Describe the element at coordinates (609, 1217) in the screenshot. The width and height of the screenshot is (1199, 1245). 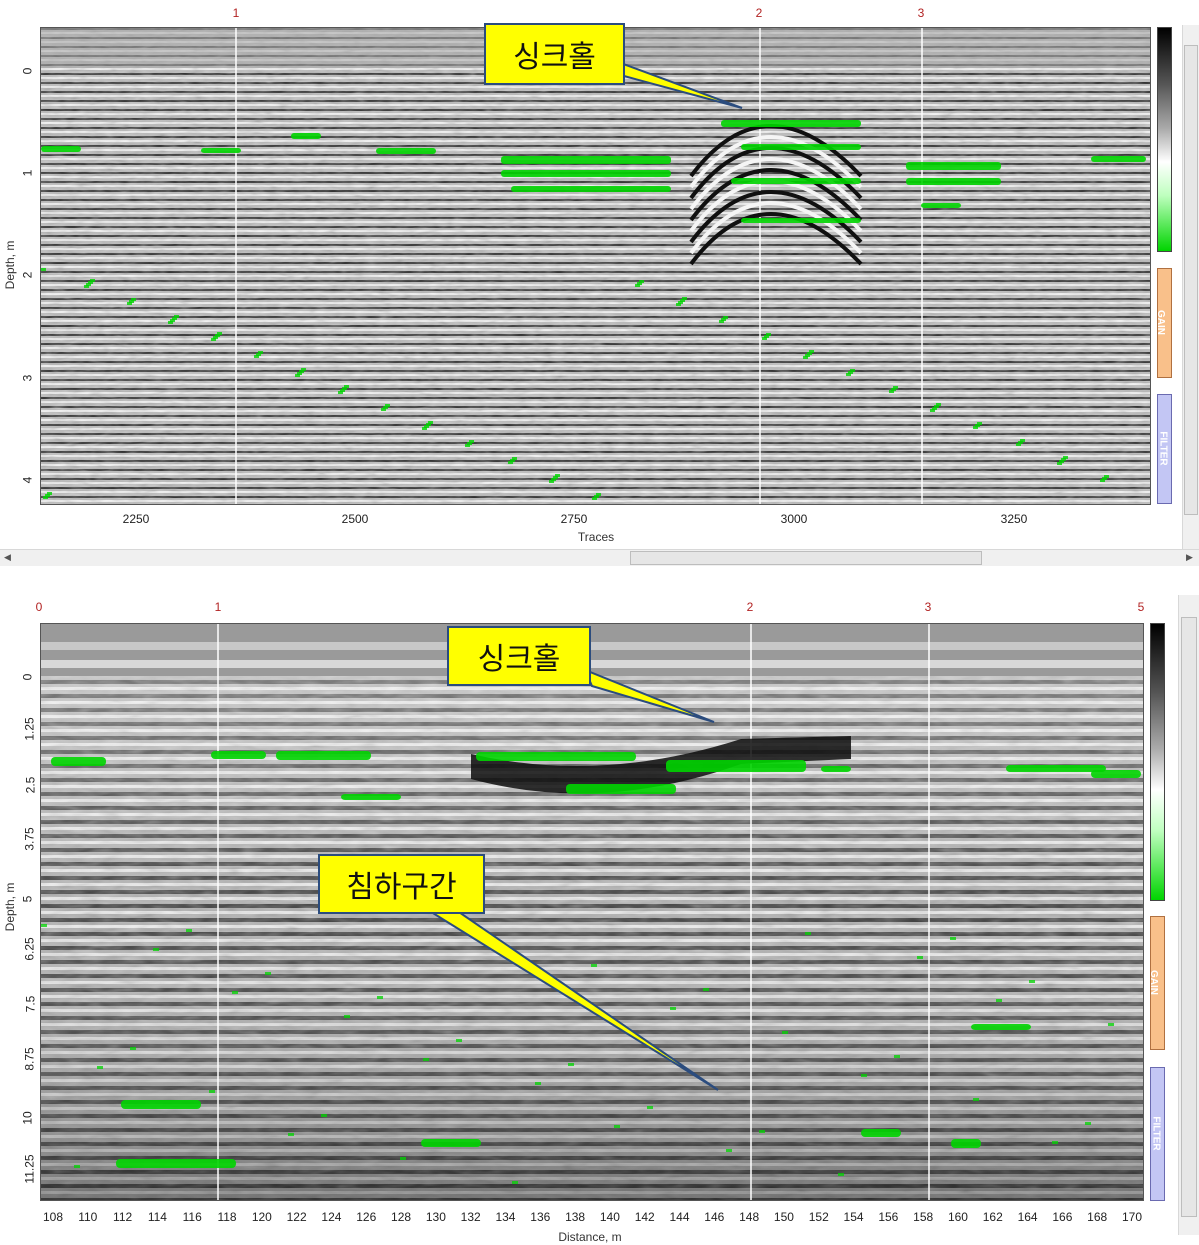
I see `x-tick-label: 140` at that location.